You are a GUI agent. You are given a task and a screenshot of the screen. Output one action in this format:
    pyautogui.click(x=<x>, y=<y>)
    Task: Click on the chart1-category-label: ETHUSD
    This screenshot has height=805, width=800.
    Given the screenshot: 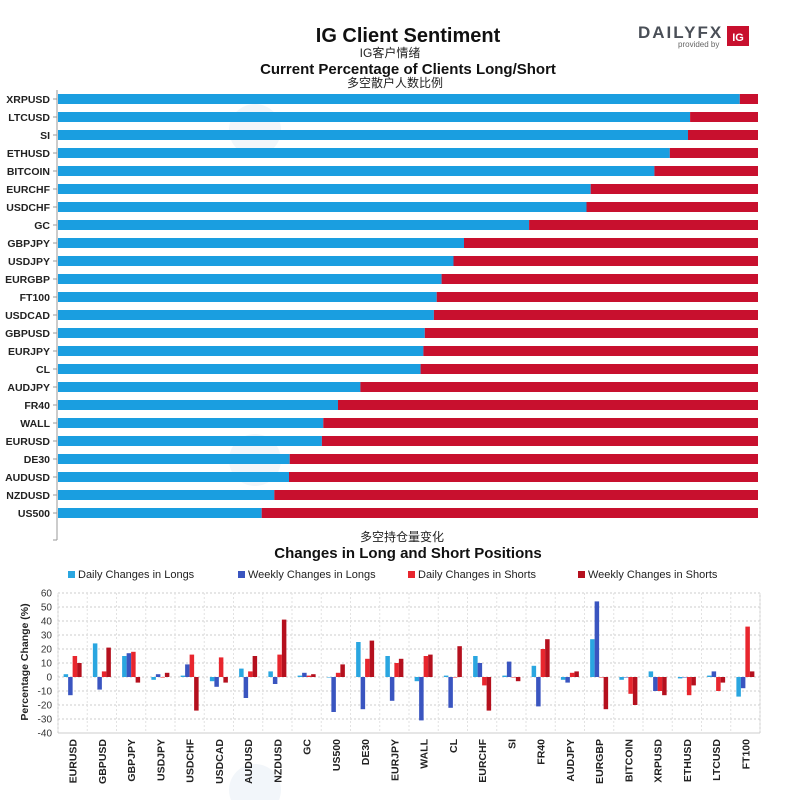 What is the action you would take?
    pyautogui.click(x=29, y=154)
    